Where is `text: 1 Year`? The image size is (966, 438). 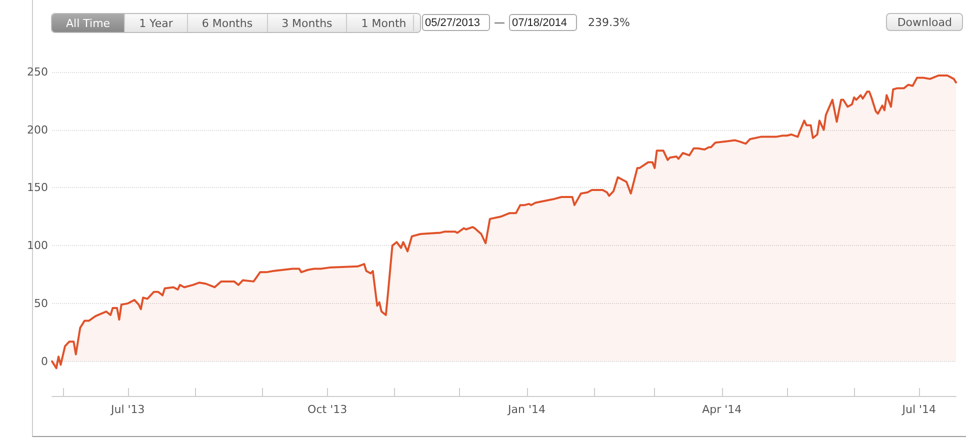
text: 1 Year is located at coordinates (155, 23).